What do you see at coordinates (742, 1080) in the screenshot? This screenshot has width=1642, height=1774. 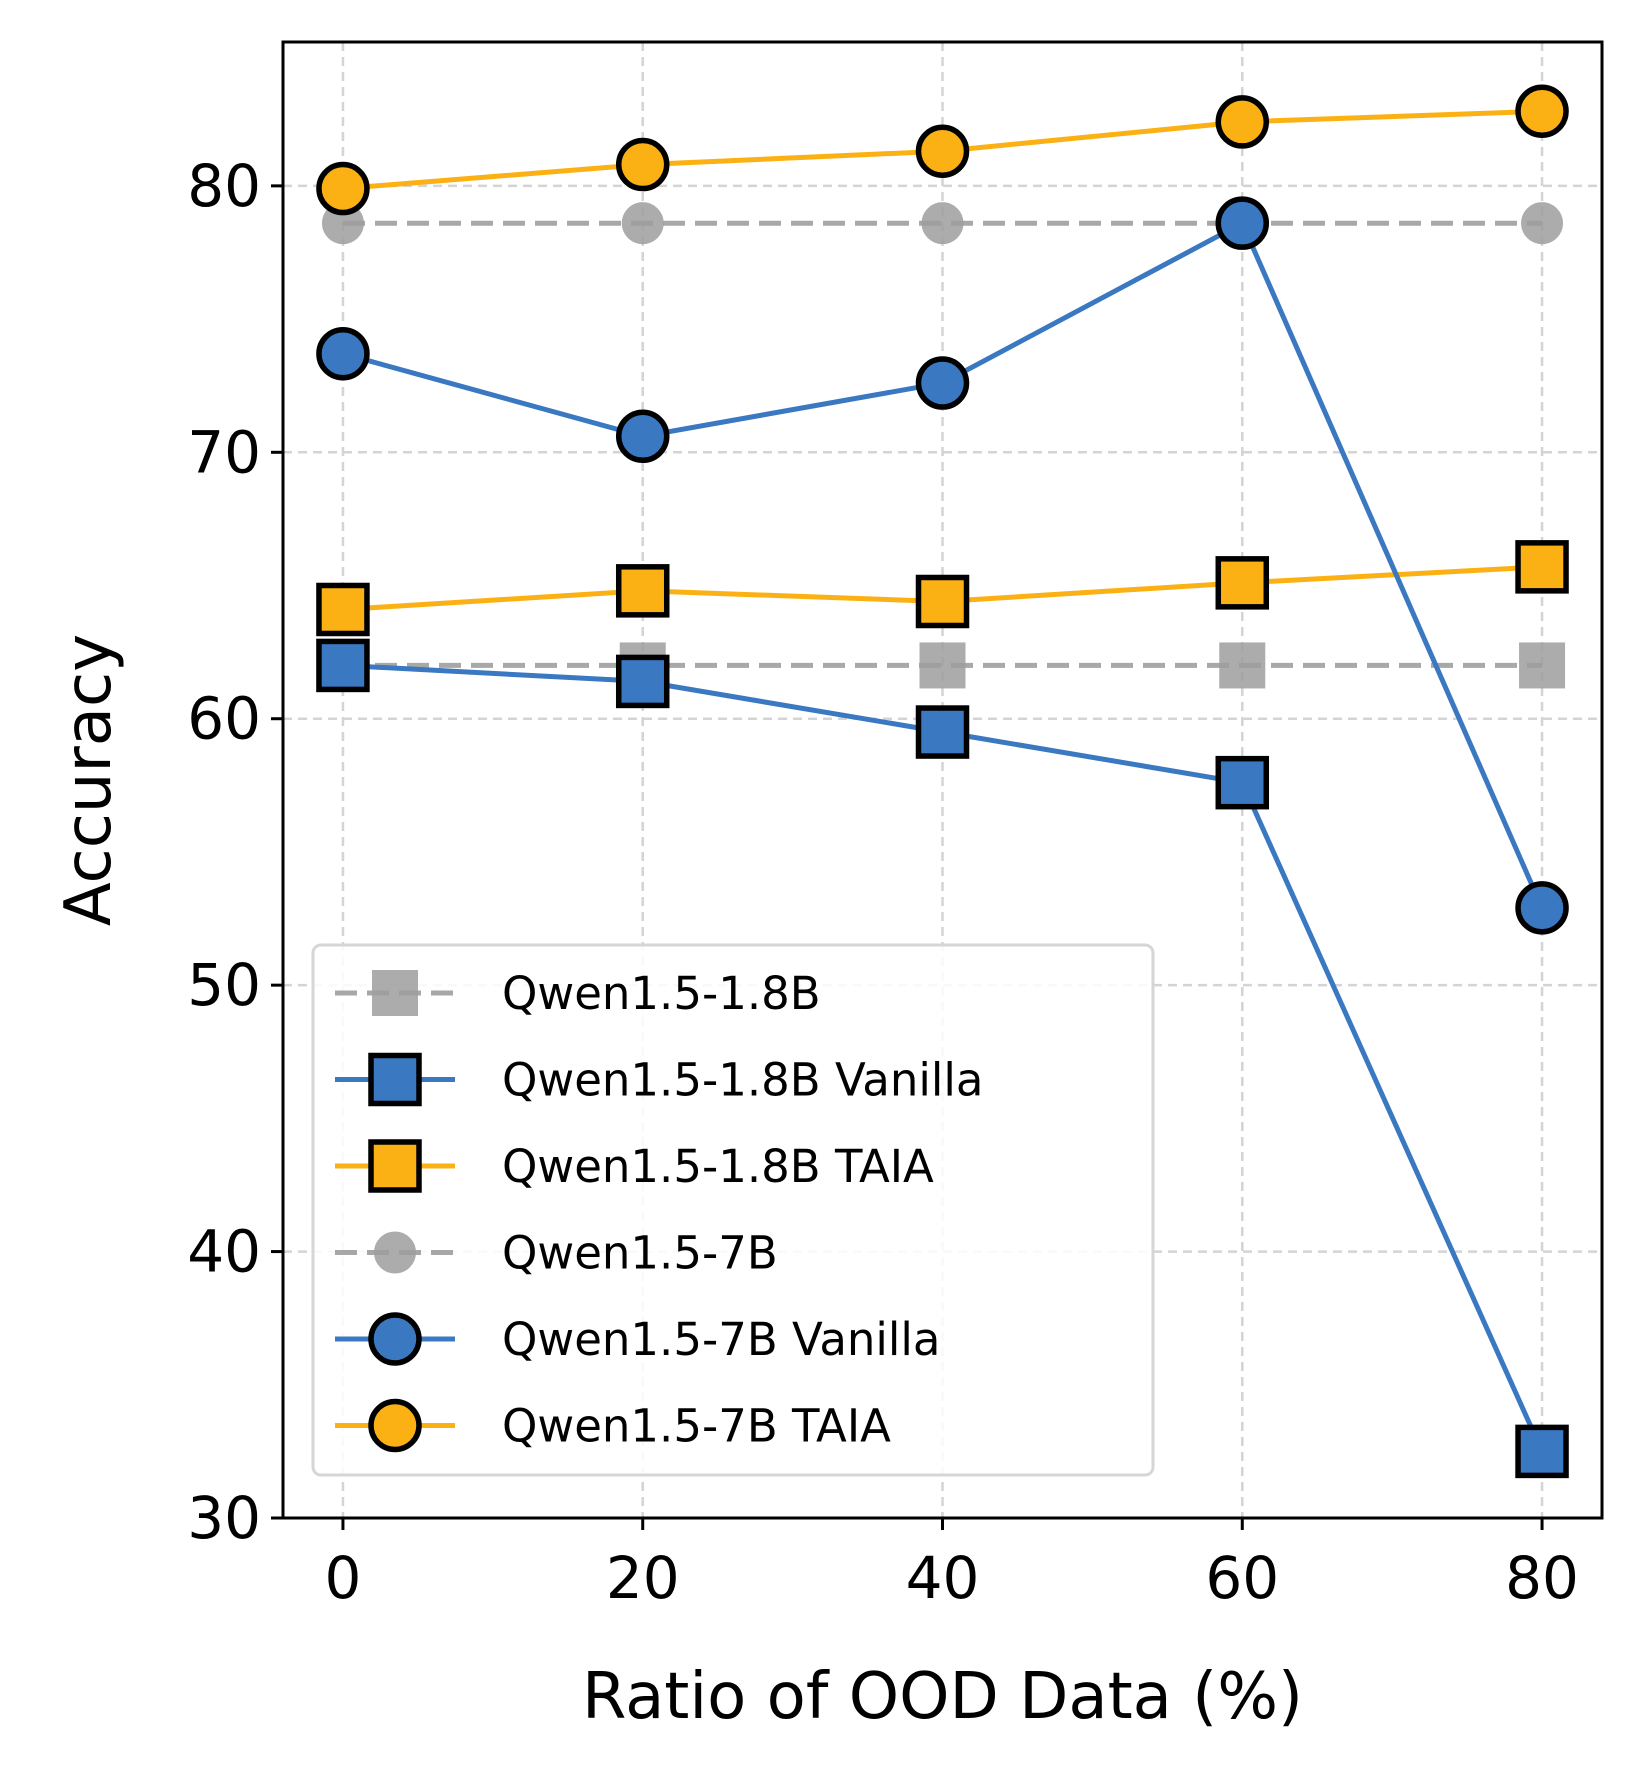 I see `legend-label: Qwen1.5-1.8B Vanilla` at bounding box center [742, 1080].